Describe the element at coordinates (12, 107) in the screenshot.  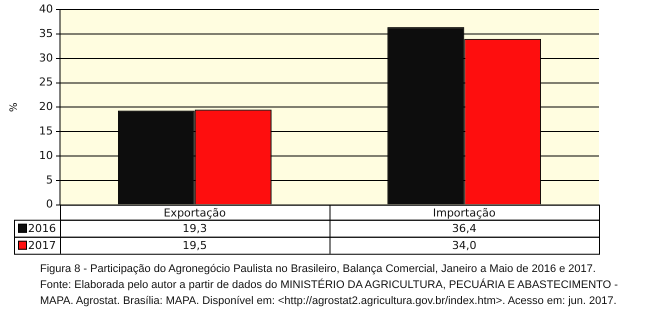
I see `y-axis-title: %` at that location.